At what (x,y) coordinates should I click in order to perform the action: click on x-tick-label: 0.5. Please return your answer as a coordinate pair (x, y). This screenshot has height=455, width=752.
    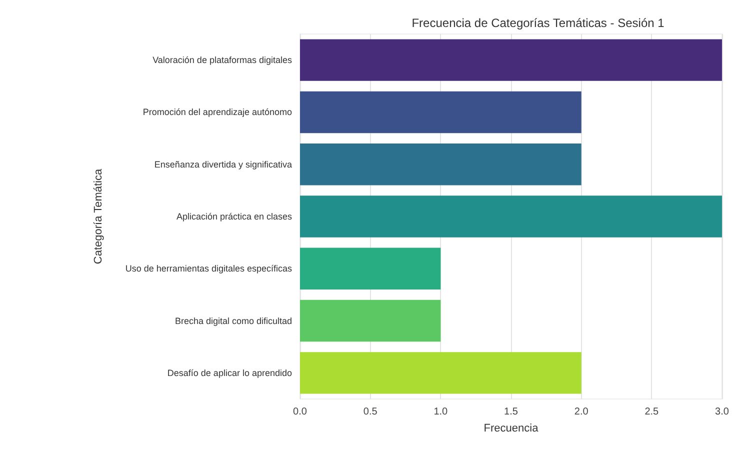
    Looking at the image, I should click on (370, 412).